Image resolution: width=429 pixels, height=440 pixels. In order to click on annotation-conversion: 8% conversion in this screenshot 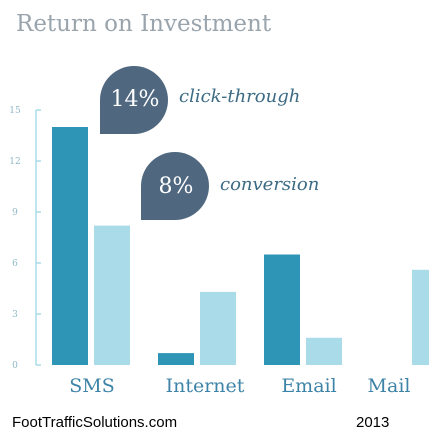, I will do `click(230, 186)`.